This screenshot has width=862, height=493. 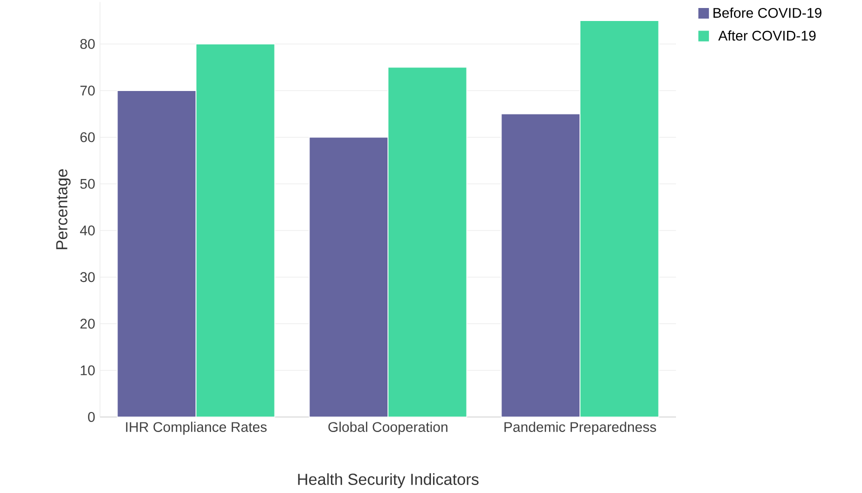 I want to click on y-axis-title: Percentage, so click(x=63, y=210).